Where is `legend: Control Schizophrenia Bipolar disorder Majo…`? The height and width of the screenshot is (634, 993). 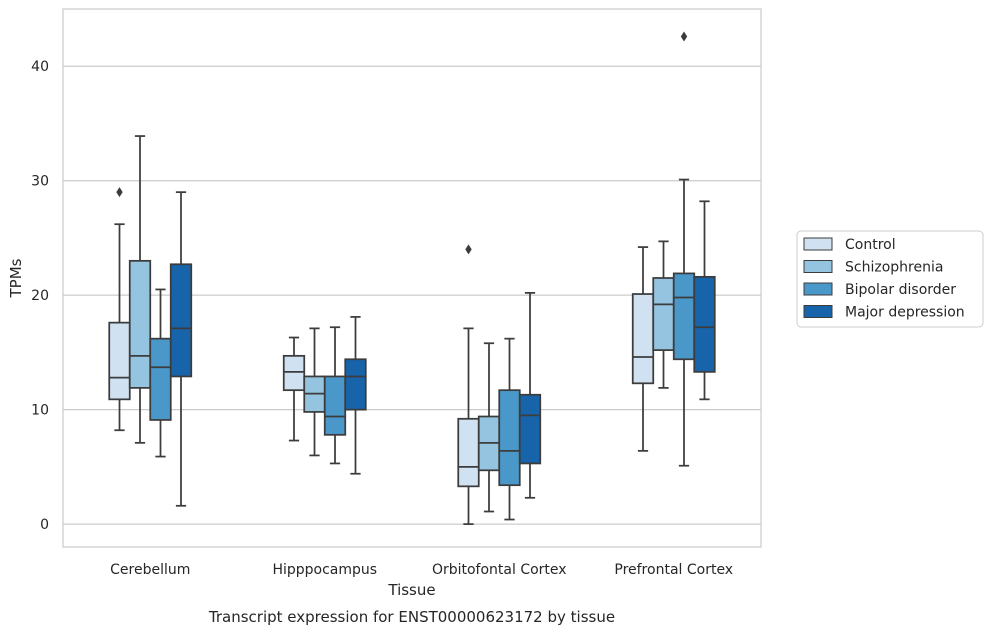 legend: Control Schizophrenia Bipolar disorder Majo… is located at coordinates (890, 279).